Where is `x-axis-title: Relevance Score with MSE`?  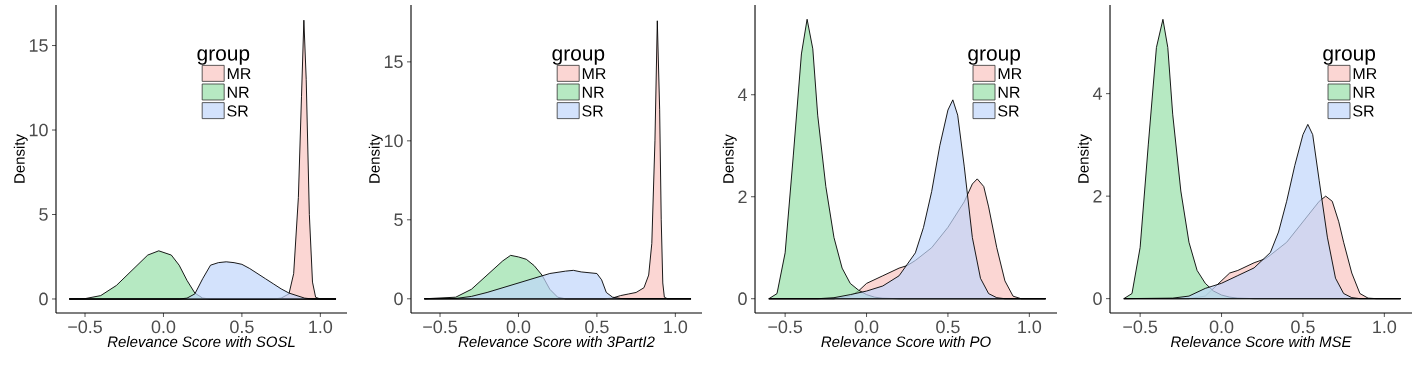
x-axis-title: Relevance Score with MSE is located at coordinates (1261, 342).